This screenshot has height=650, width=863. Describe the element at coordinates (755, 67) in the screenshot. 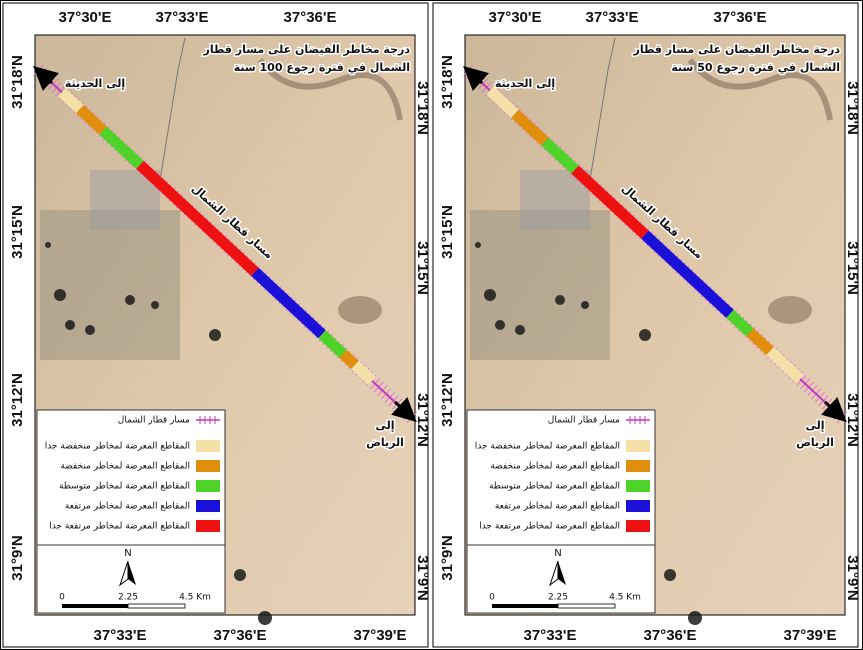

I see `map-title: الشمال في فترة رجوع 50 سنة` at that location.